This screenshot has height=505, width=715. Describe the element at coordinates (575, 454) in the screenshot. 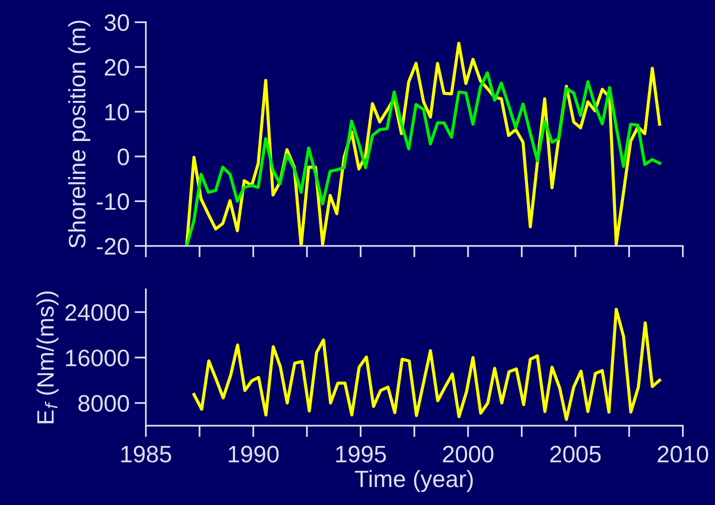

I see `x-tick-label: 2005` at that location.